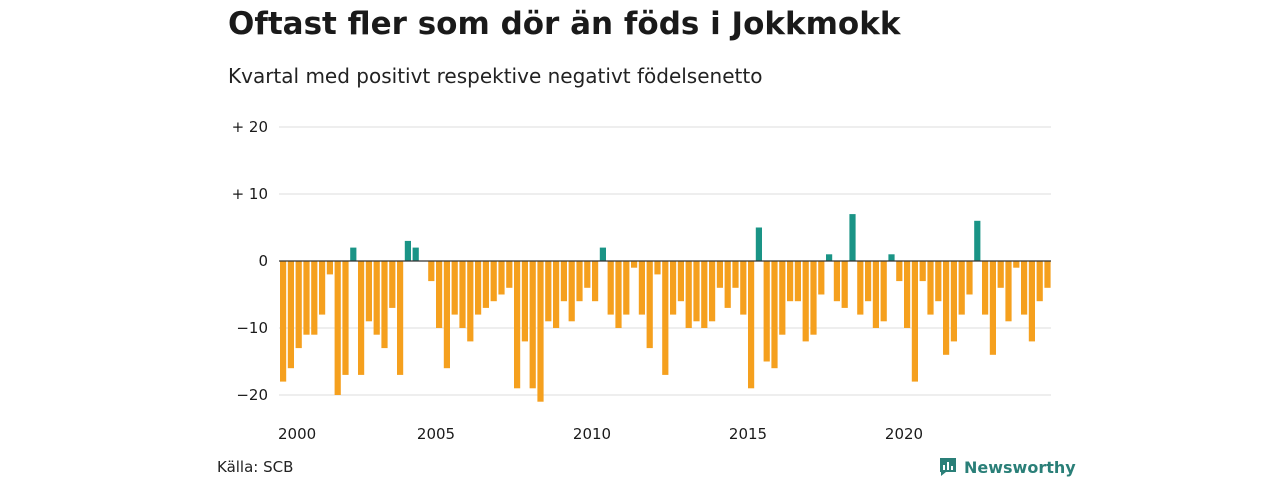  What do you see at coordinates (252, 395) in the screenshot?
I see `y-tick-label: −20` at bounding box center [252, 395].